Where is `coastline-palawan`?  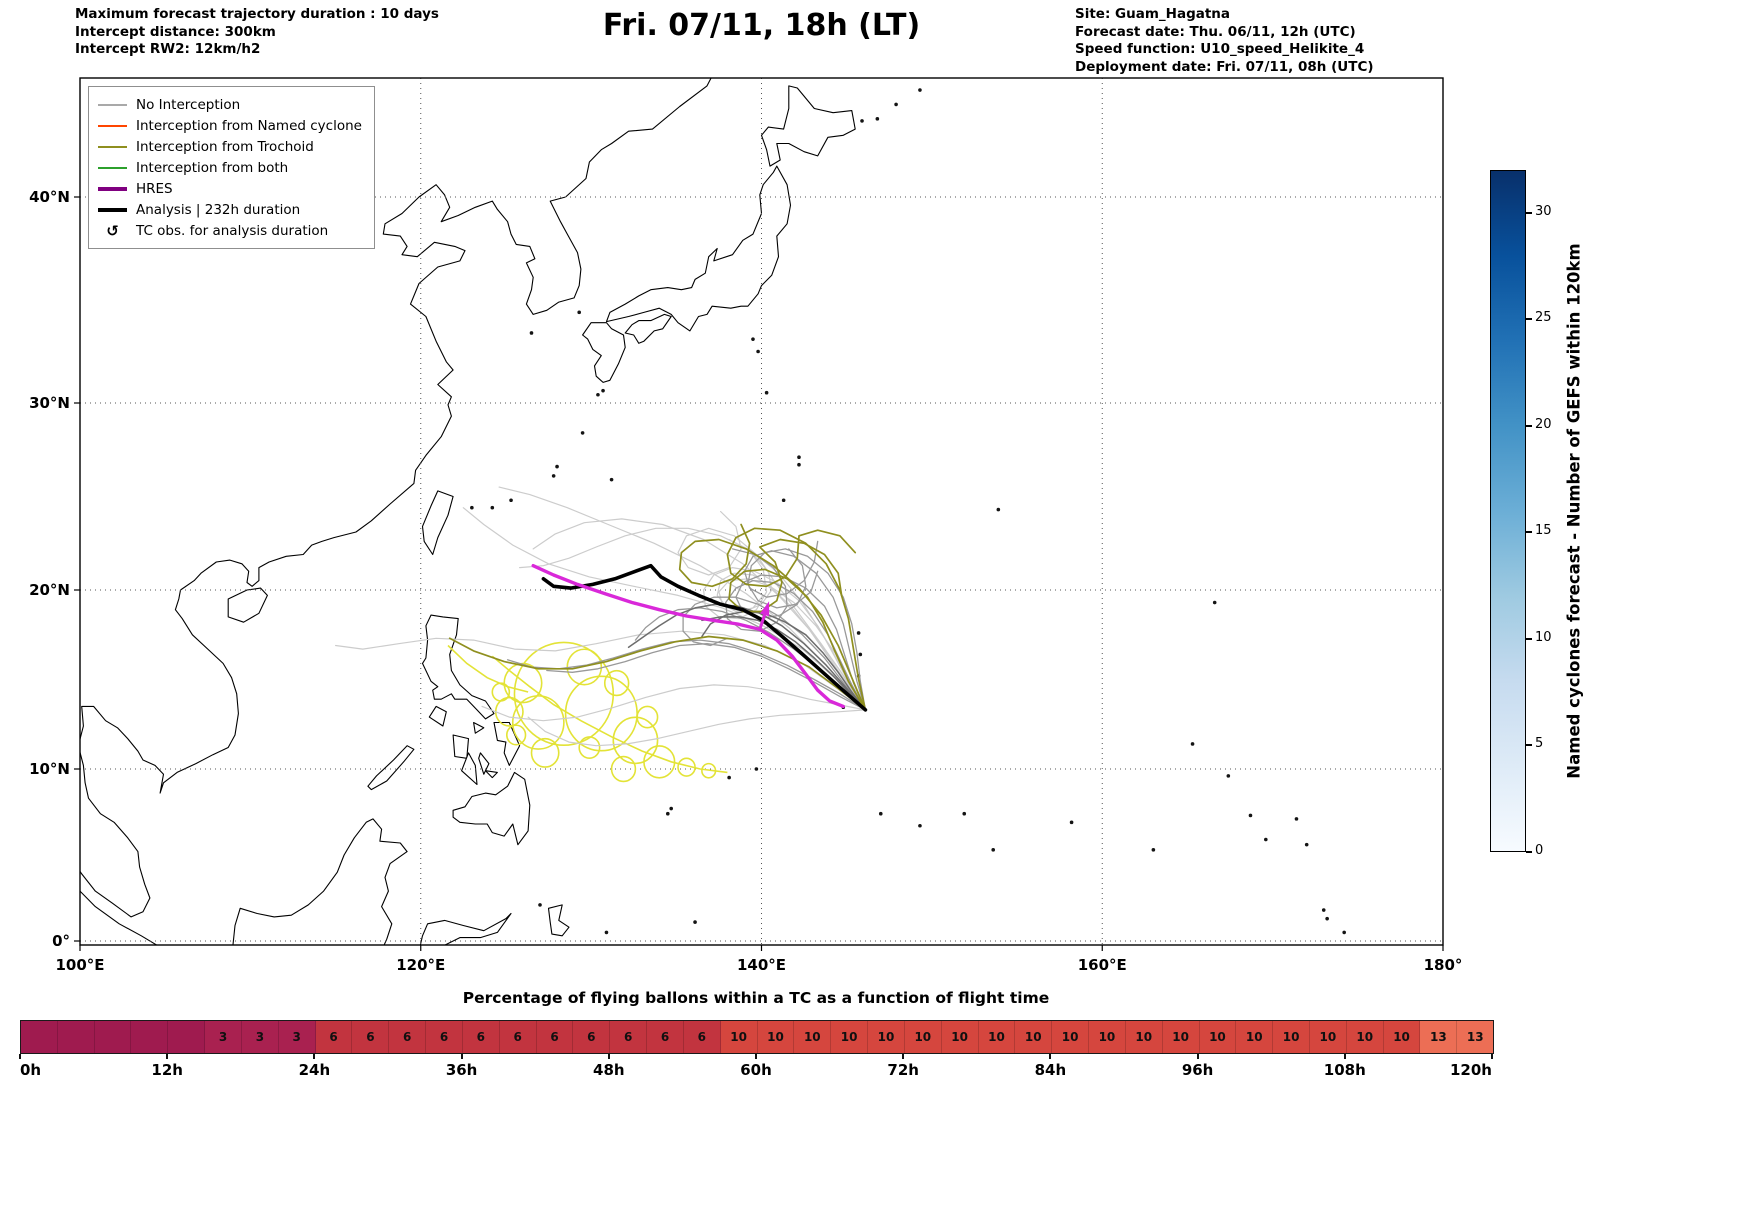 coastline-palawan is located at coordinates (391, 768).